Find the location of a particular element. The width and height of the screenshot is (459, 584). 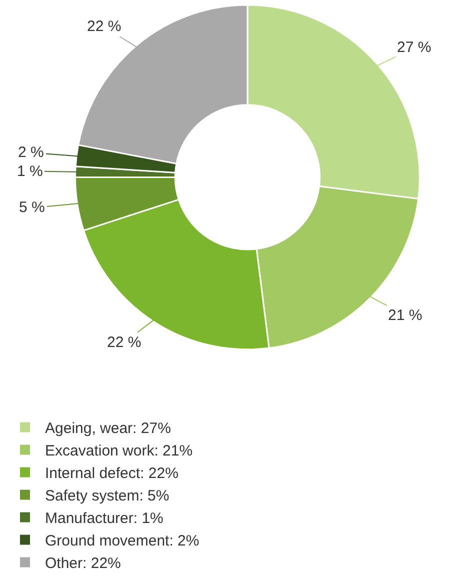

data-label: 27 % is located at coordinates (414, 47).